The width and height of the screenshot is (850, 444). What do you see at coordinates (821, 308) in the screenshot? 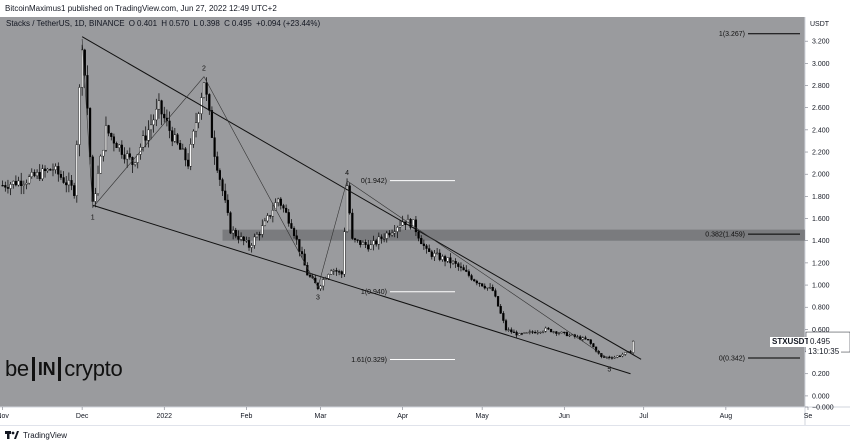
I see `y-tick-label: 0.800` at bounding box center [821, 308].